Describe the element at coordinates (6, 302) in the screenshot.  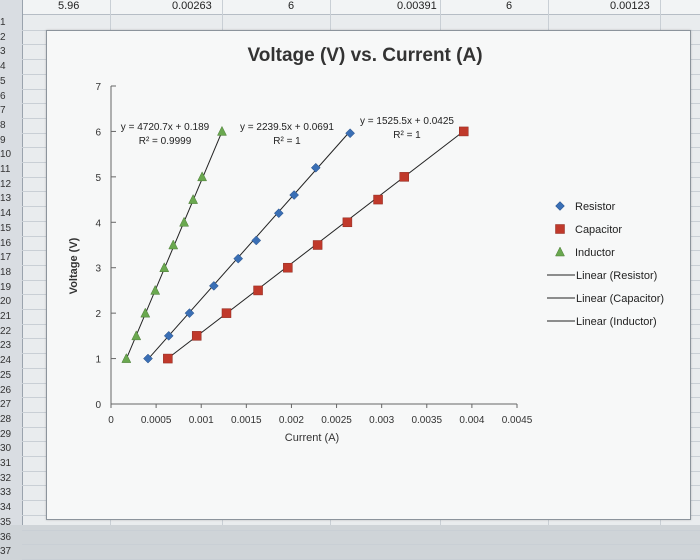
I see `row-number: 20` at that location.